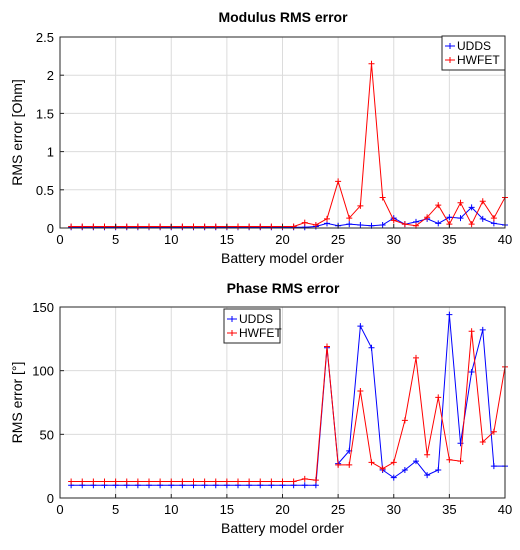 The image size is (520, 550). Describe the element at coordinates (50, 75) in the screenshot. I see `y-tick-label: 2` at that location.